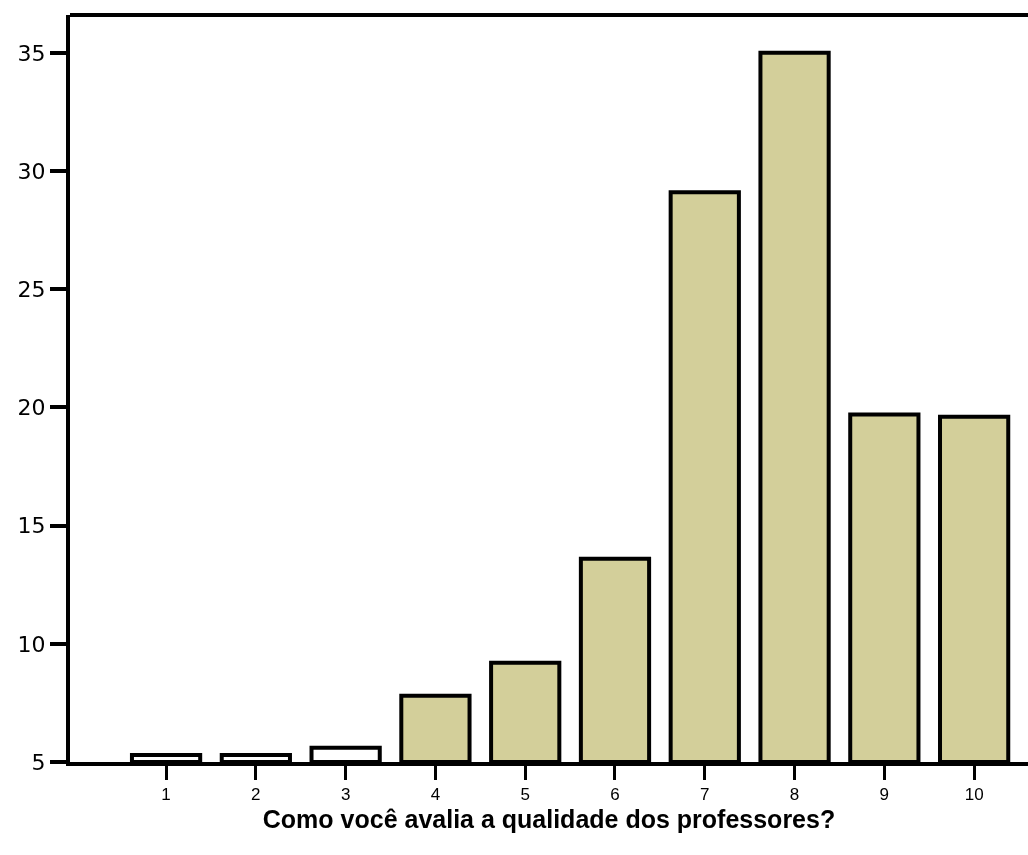  What do you see at coordinates (549, 818) in the screenshot?
I see `x-axis-title: Como você avalia a qualidade dos professores?` at bounding box center [549, 818].